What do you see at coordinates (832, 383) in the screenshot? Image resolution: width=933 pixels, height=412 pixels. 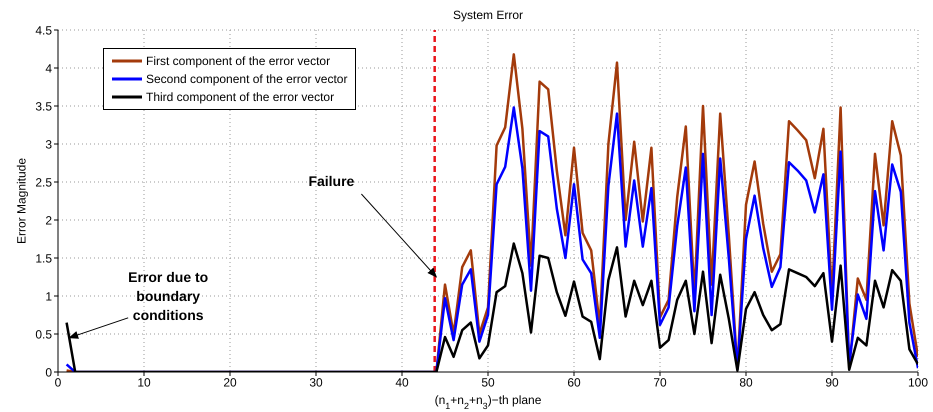 I see `x-tick-label: 90` at bounding box center [832, 383].